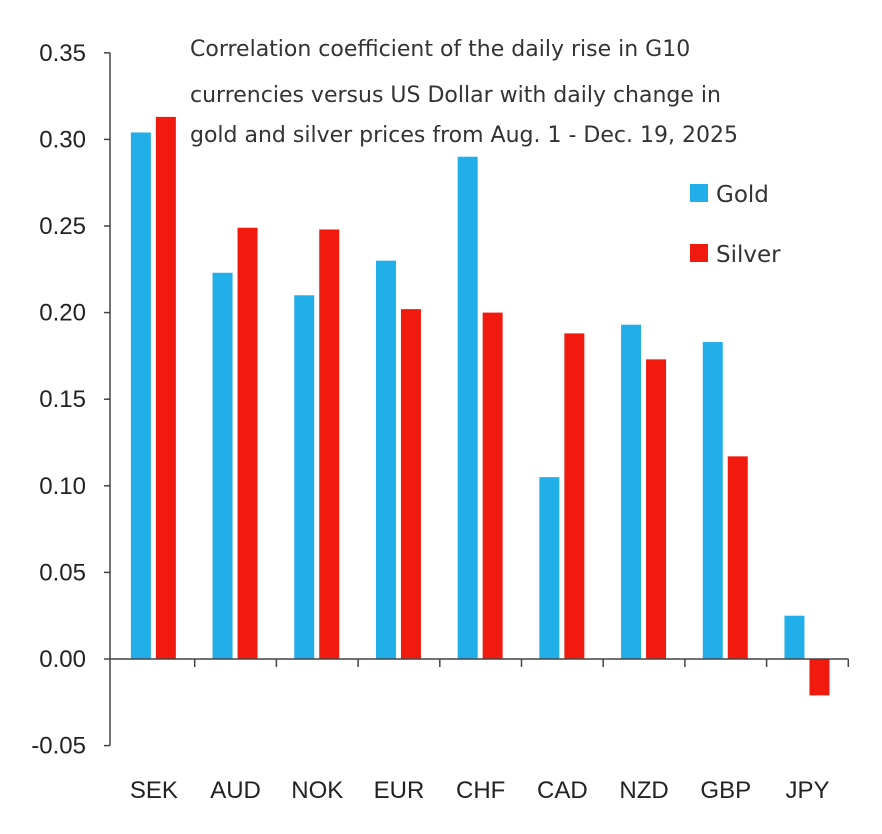 The width and height of the screenshot is (882, 834). I want to click on bar-gold-eur, so click(385, 459).